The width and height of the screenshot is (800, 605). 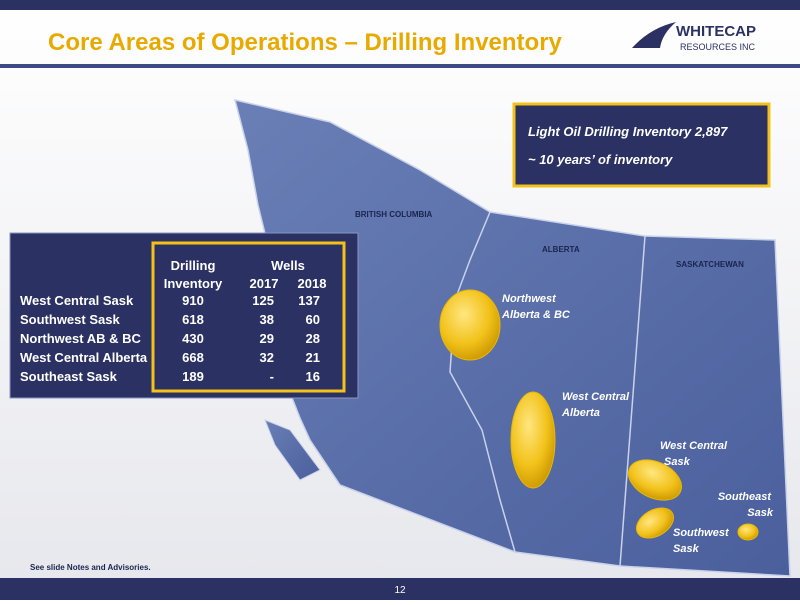 What do you see at coordinates (400, 5) in the screenshot?
I see `top-strip` at bounding box center [400, 5].